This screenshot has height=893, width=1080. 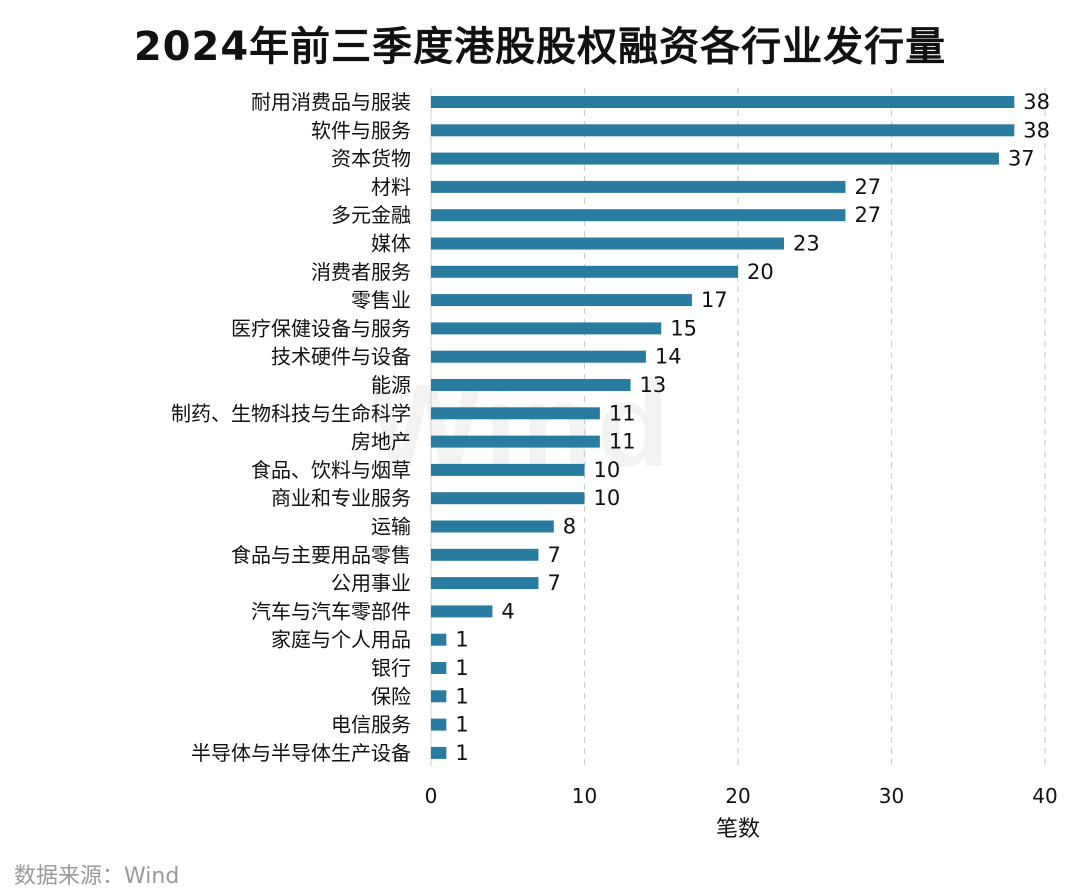 What do you see at coordinates (540, 47) in the screenshot?
I see `chart-title: 2024年前三季度港股股权融资各行业发行量` at bounding box center [540, 47].